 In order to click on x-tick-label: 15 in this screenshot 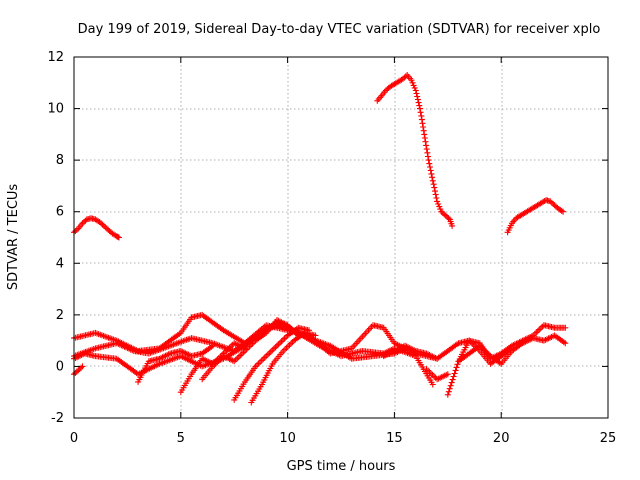, I will do `click(394, 438)`.